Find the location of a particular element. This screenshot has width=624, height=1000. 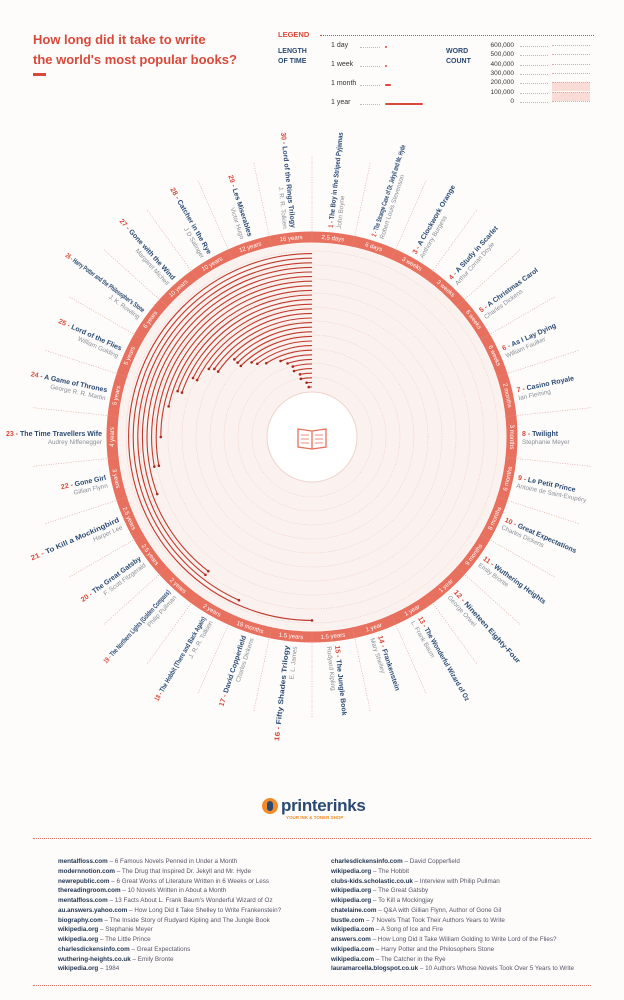

book-title: 27 - Gone with the Wind is located at coordinates (147, 250).